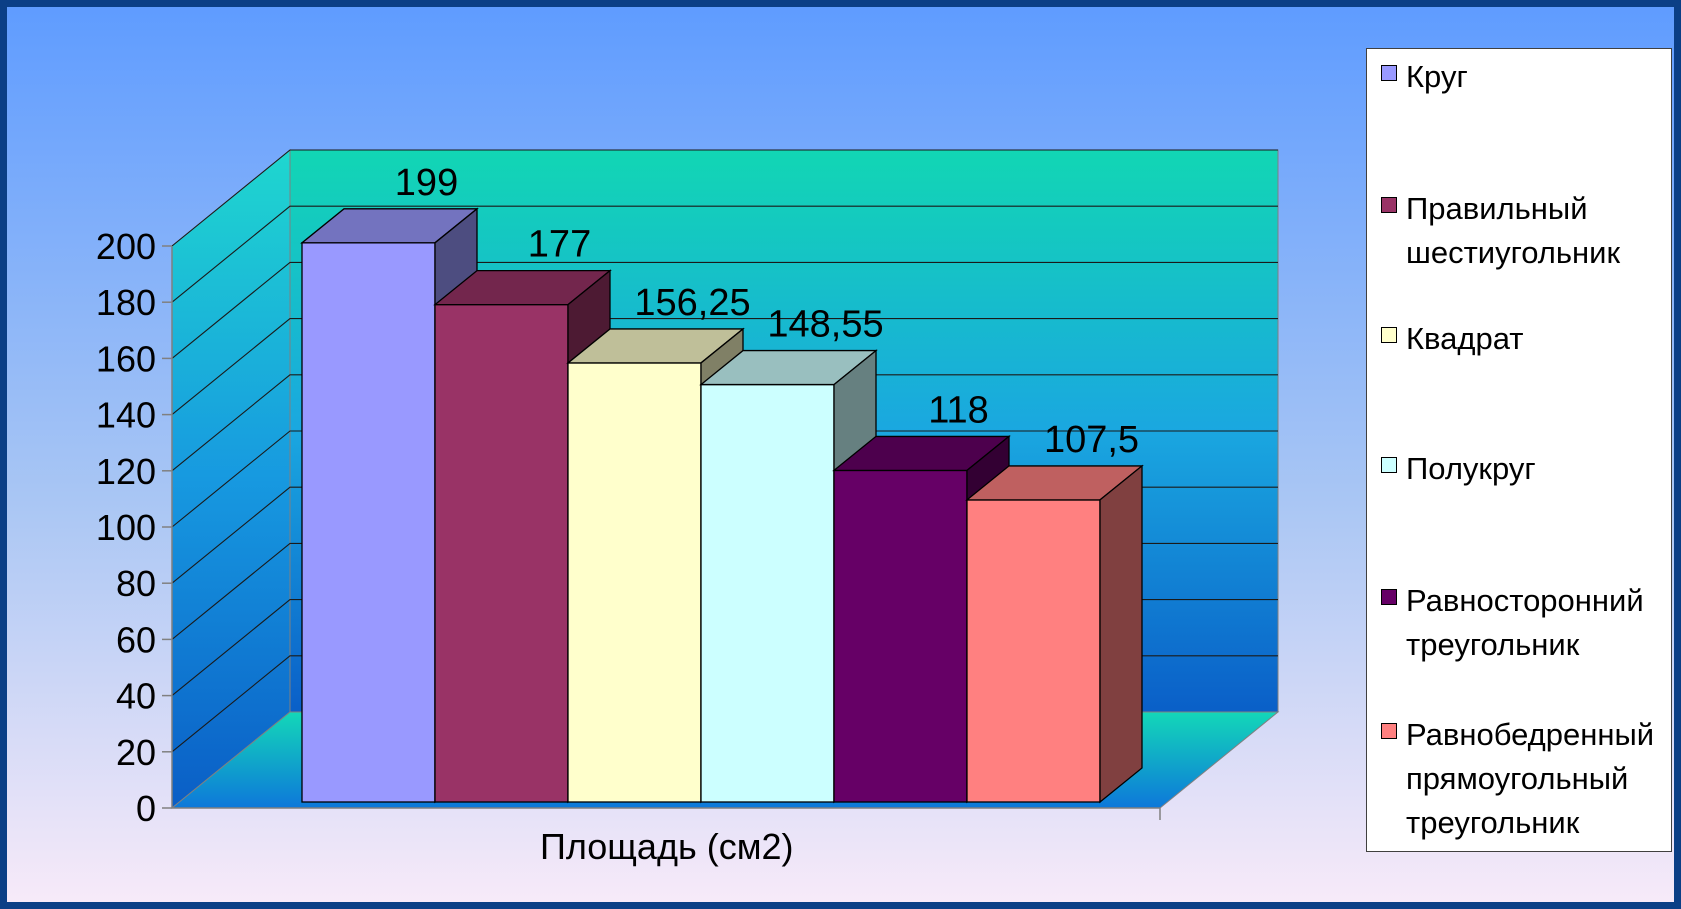  What do you see at coordinates (825, 325) in the screenshot?
I see `data-label: 148,55` at bounding box center [825, 325].